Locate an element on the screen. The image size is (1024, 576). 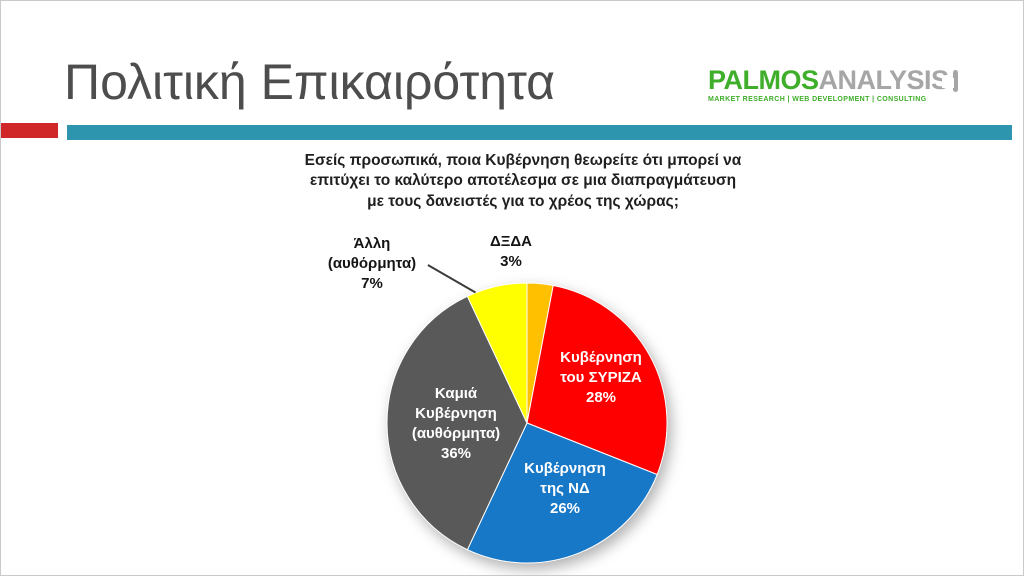
pie-label-dk-na: ΔΞΔΑ 3% is located at coordinates (511, 251).